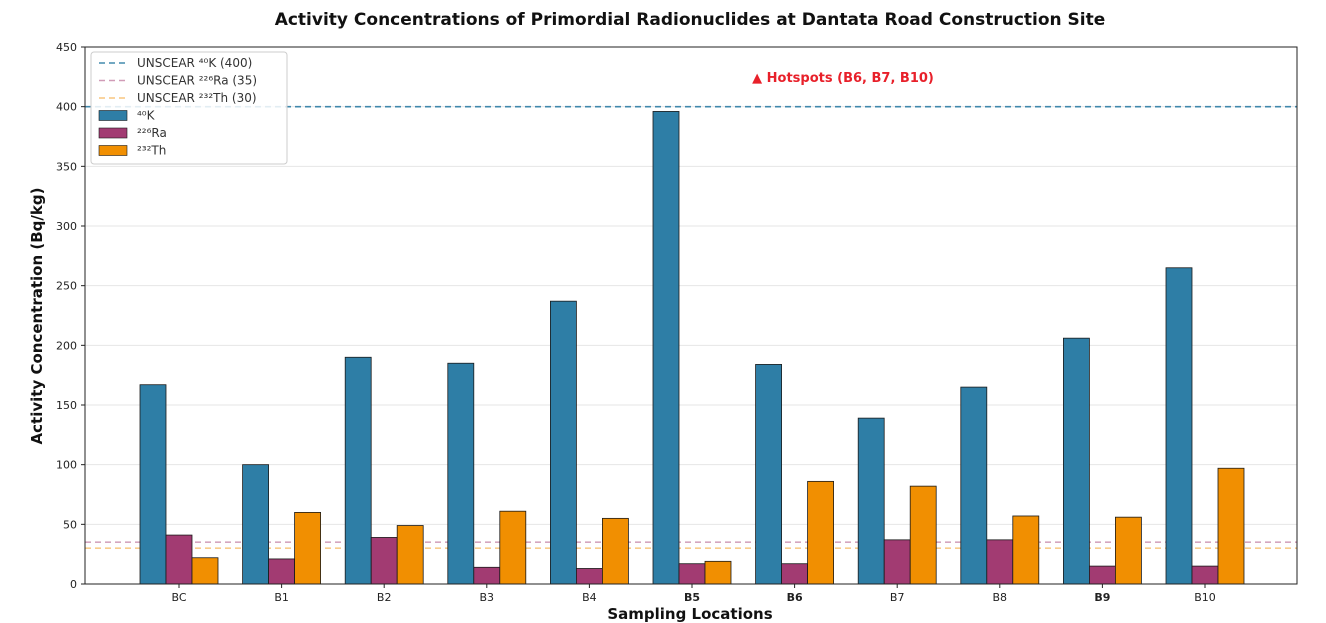 Image resolution: width=1326 pixels, height=623 pixels. I want to click on y-tick-label: 100, so click(66, 465).